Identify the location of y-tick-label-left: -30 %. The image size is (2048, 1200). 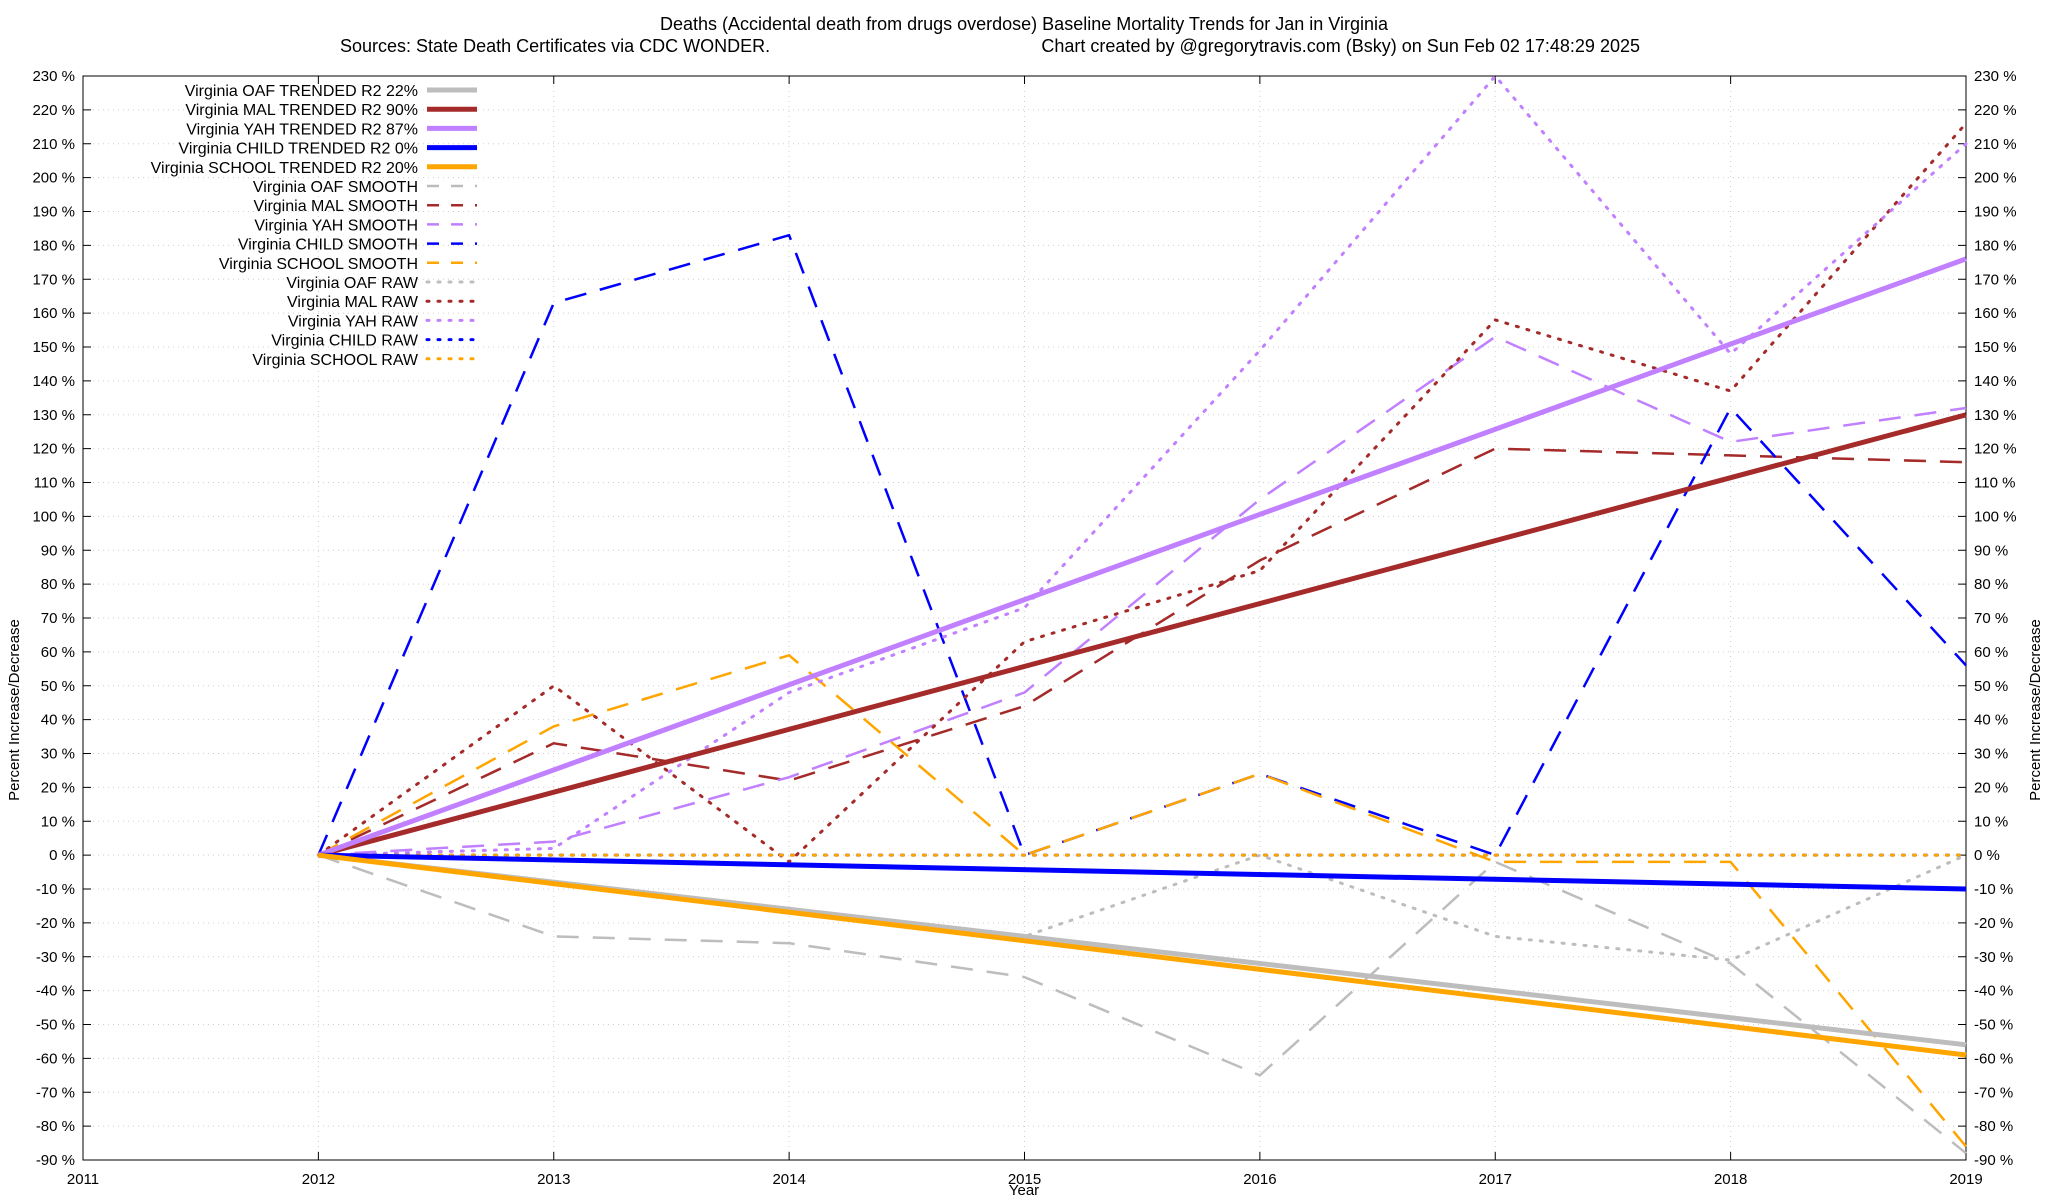
(55, 957).